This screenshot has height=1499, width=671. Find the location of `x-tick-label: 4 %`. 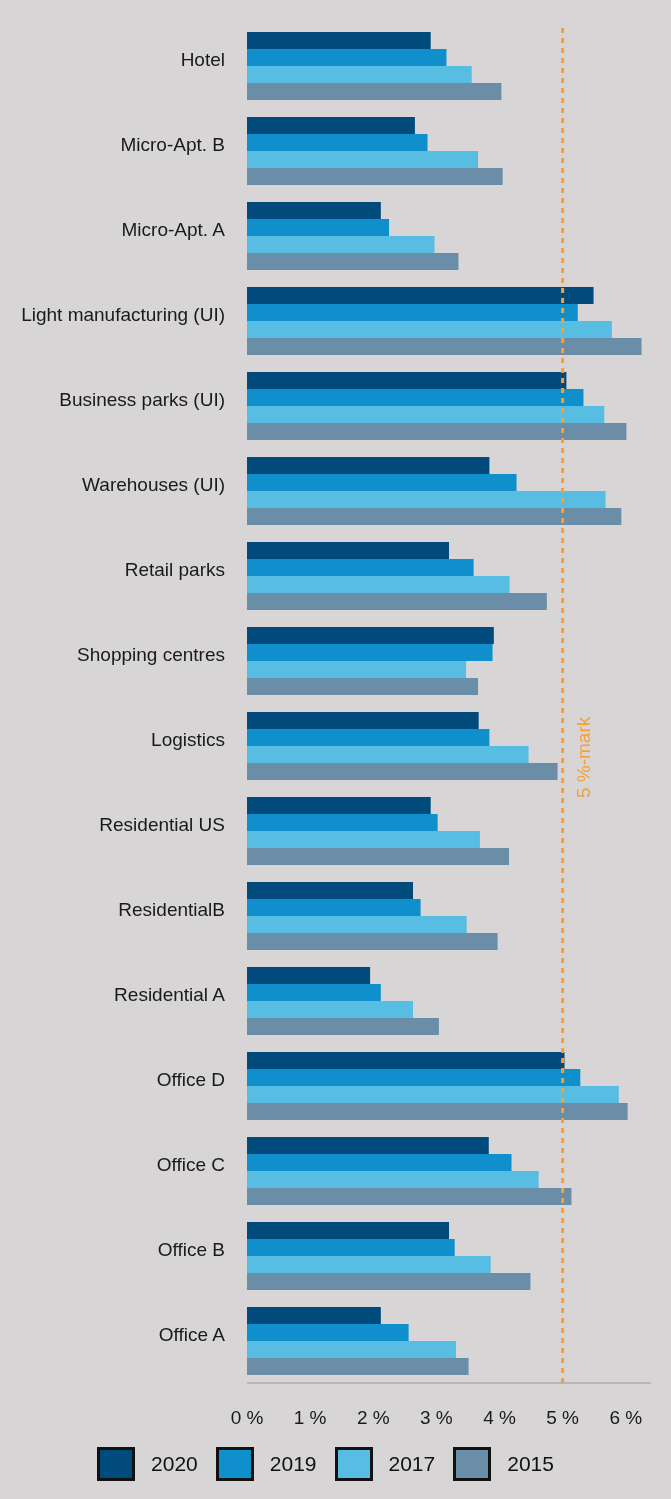

x-tick-label: 4 % is located at coordinates (499, 1418).